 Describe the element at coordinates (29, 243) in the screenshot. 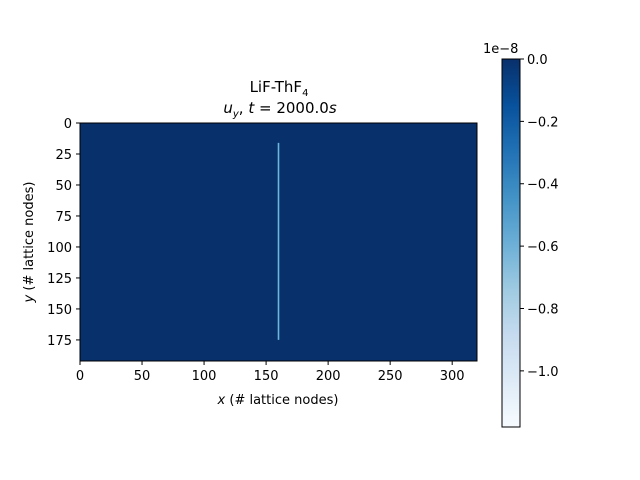

I see `y-axis-label: y (# lattice nodes)` at that location.